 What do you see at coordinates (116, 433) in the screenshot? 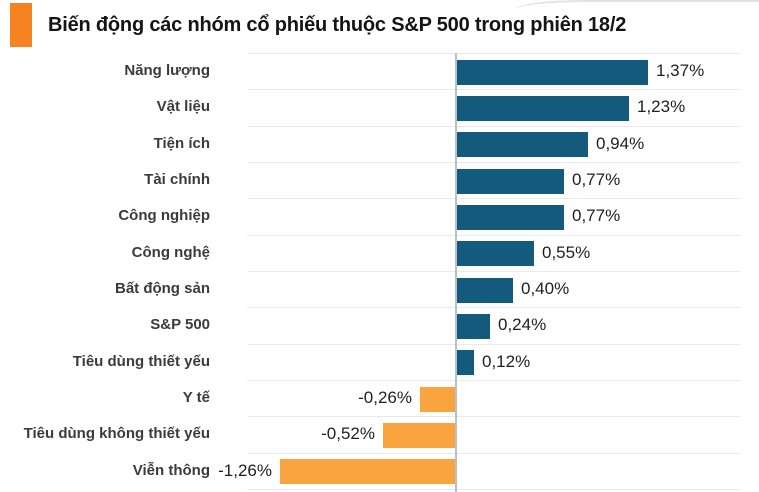
I see `category-label: Tiêu dùng không thiết yếu` at bounding box center [116, 433].